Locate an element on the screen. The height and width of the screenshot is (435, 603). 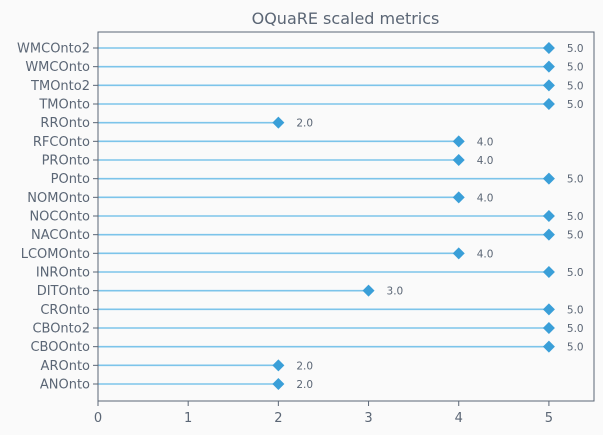
marker-rfconto is located at coordinates (458, 141).